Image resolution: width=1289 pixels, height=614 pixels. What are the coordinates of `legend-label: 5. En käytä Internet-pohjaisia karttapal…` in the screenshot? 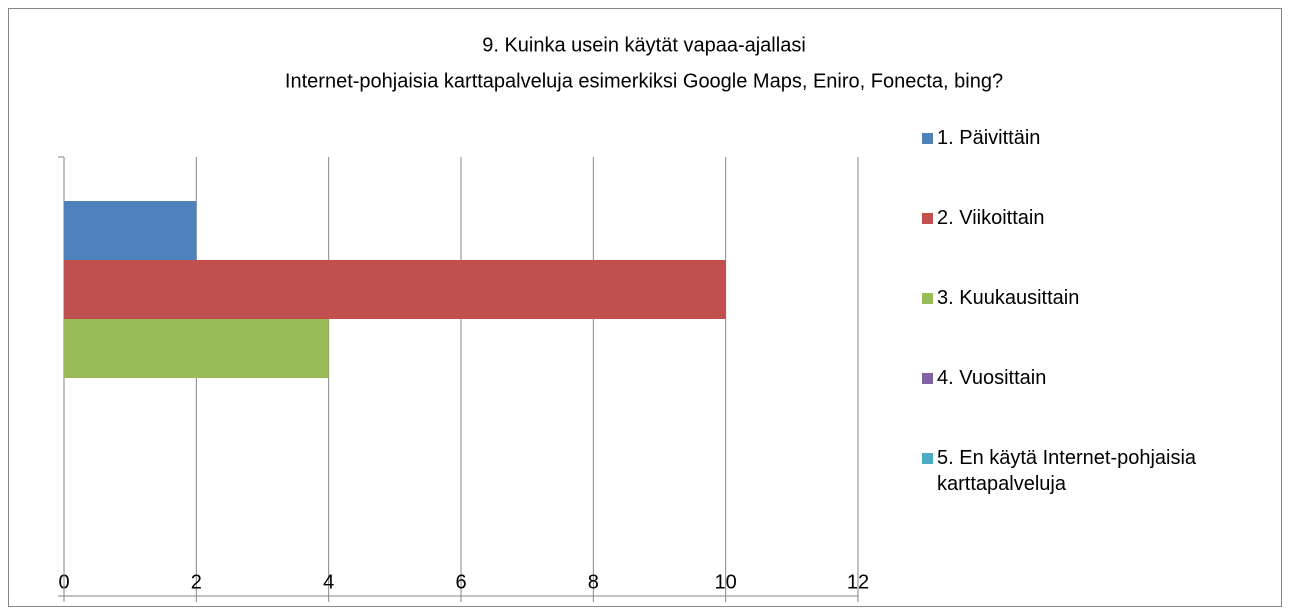 It's located at (1067, 471).